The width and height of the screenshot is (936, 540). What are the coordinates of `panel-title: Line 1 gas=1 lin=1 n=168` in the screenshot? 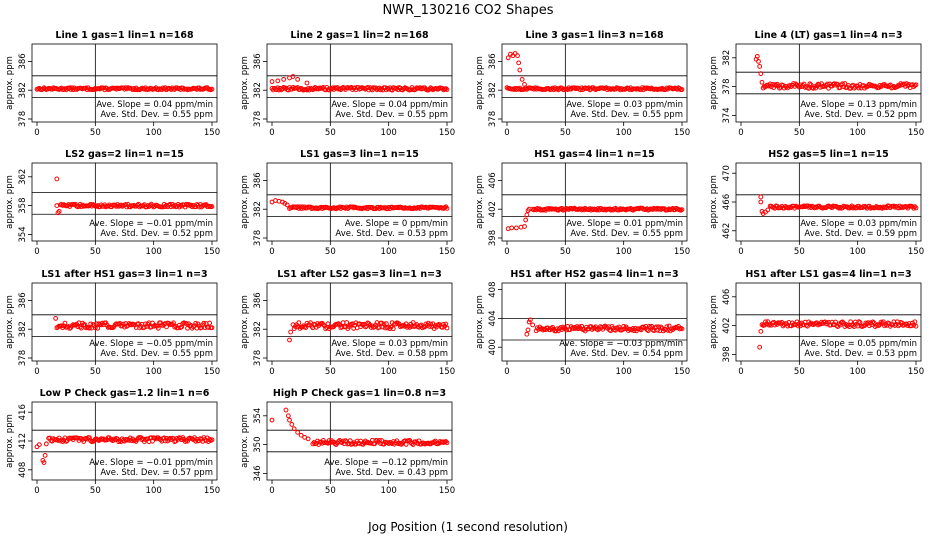 It's located at (124, 35).